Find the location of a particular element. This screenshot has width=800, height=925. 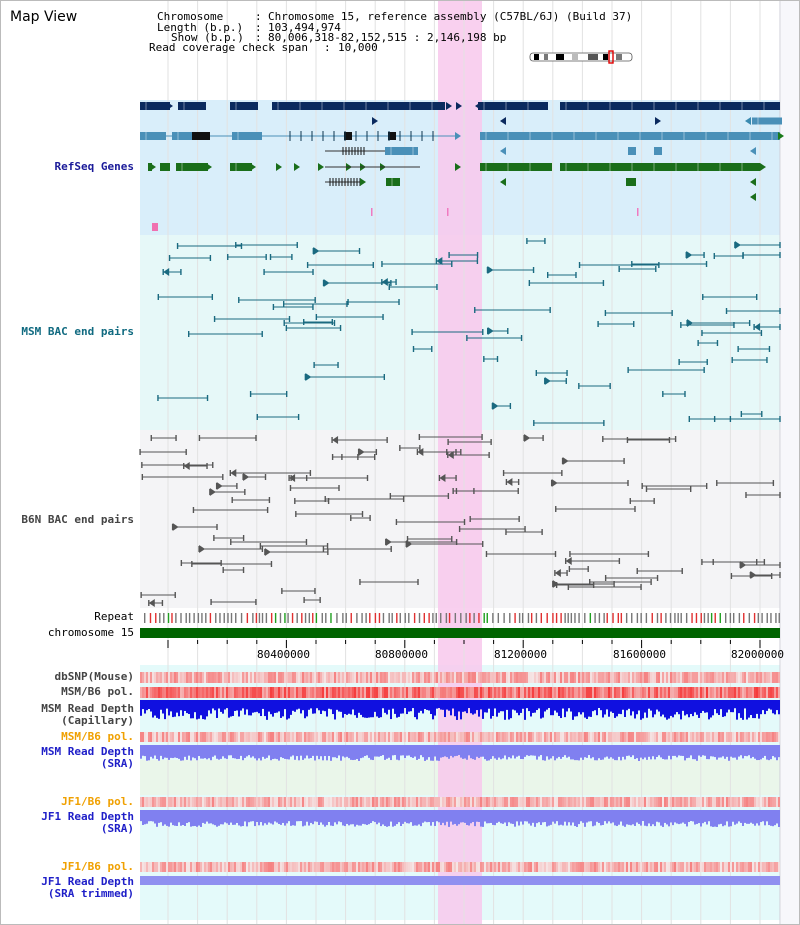

track-label-jf1-pol-1: JF1/B6 pol. is located at coordinates (97, 801).